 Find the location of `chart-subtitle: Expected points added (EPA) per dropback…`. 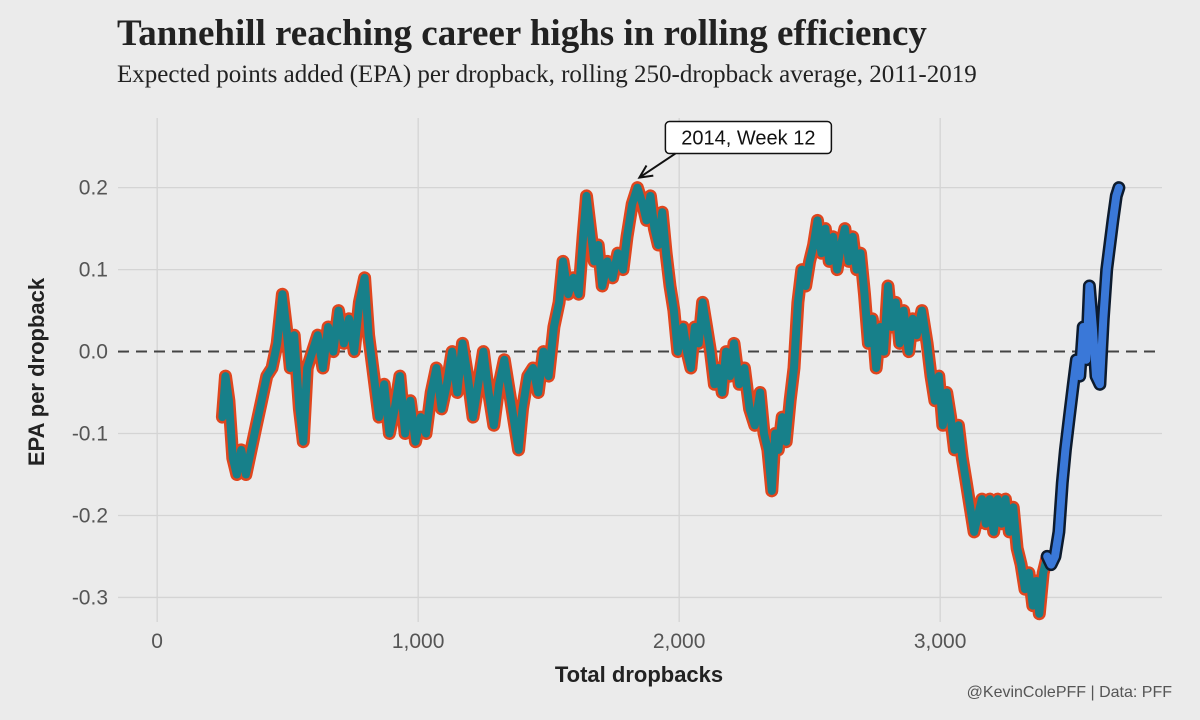

chart-subtitle: Expected points added (EPA) per dropback… is located at coordinates (547, 74).